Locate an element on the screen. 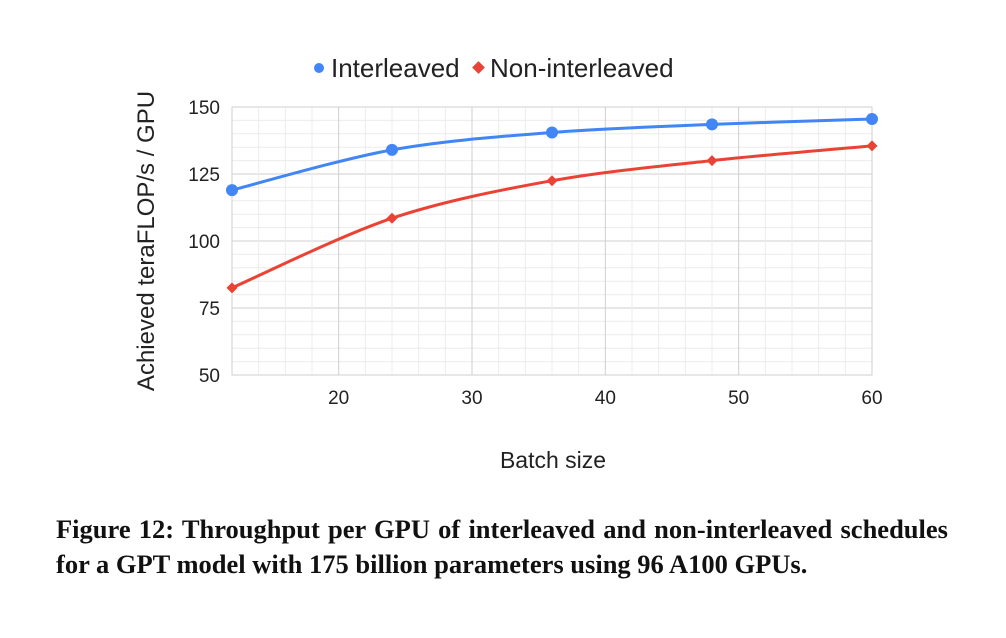 Image resolution: width=1006 pixels, height=638 pixels. x-tick-label: 40 is located at coordinates (605, 398).